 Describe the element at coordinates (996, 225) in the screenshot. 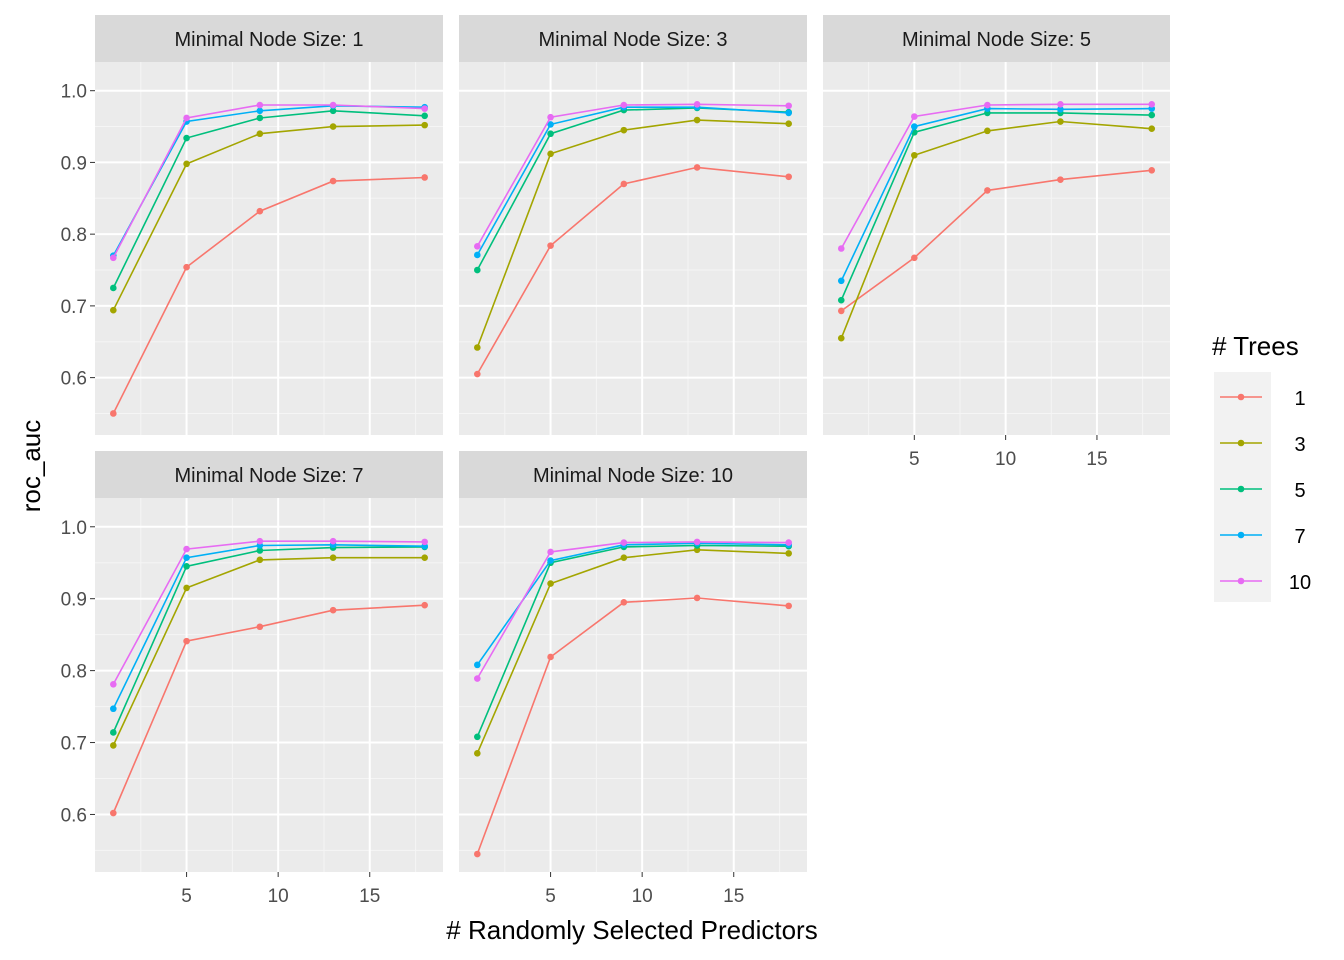

I see `facet-panel: Minimal Node Size: 5` at that location.